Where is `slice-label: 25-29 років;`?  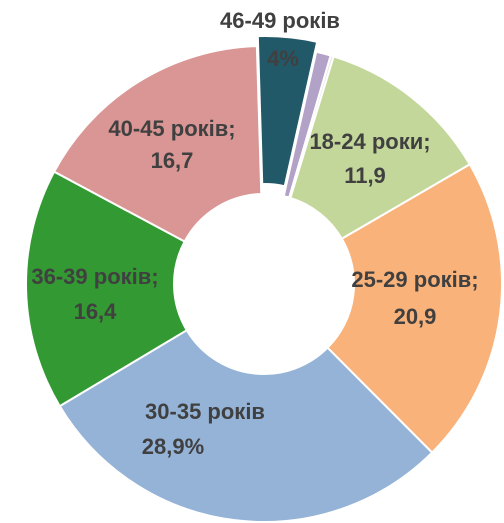
slice-label: 25-29 років; is located at coordinates (414, 279).